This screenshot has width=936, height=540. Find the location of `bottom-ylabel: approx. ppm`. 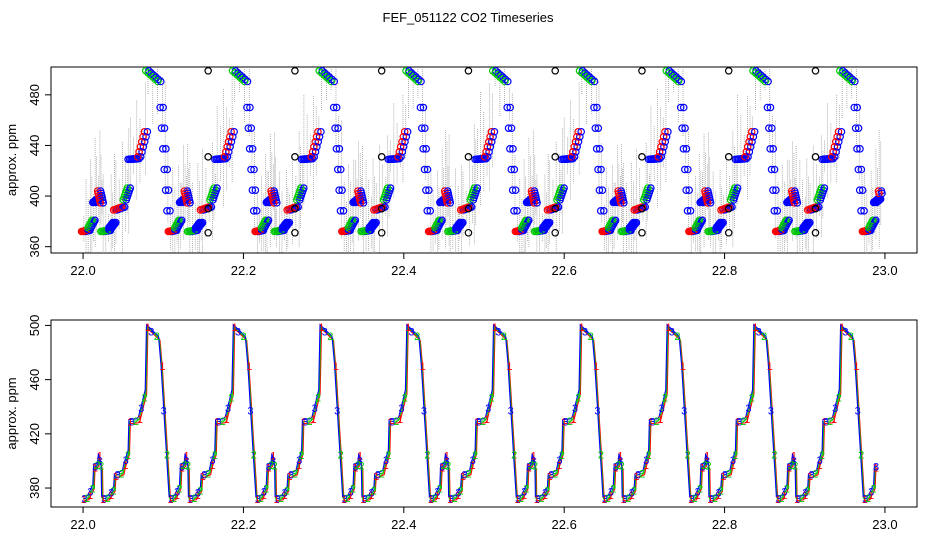

bottom-ylabel: approx. ppm is located at coordinates (11, 413).